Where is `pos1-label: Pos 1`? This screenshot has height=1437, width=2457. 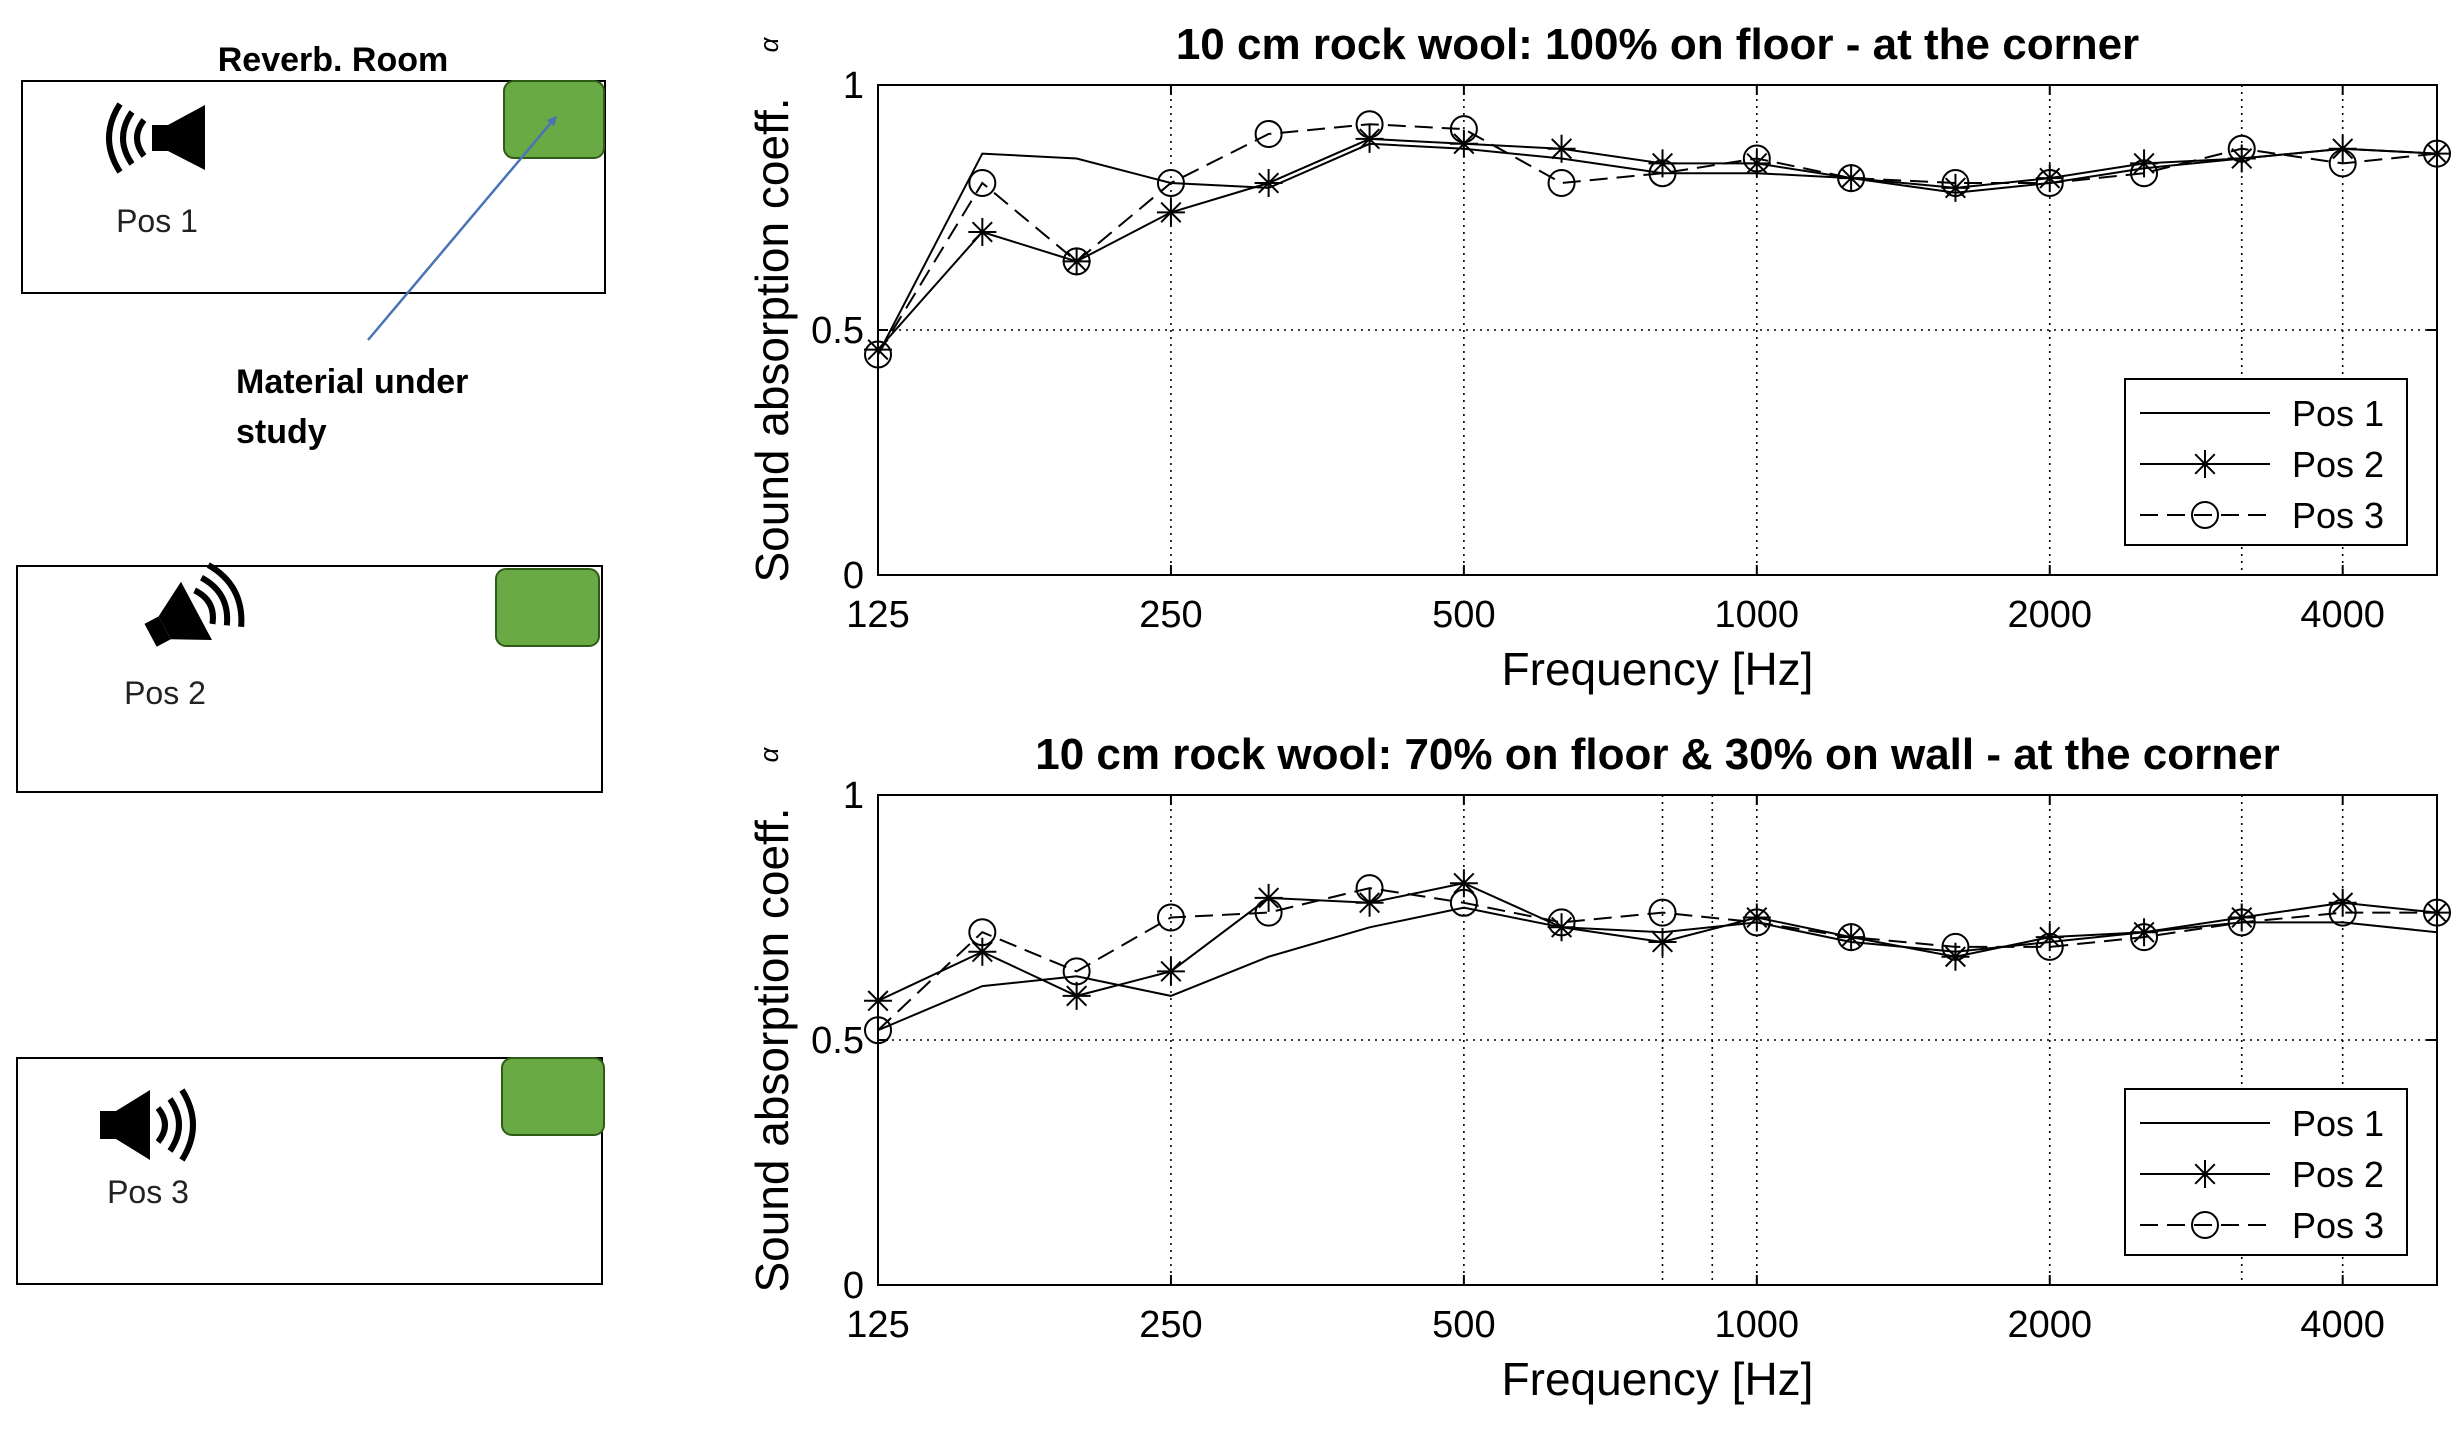 pos1-label: Pos 1 is located at coordinates (157, 221).